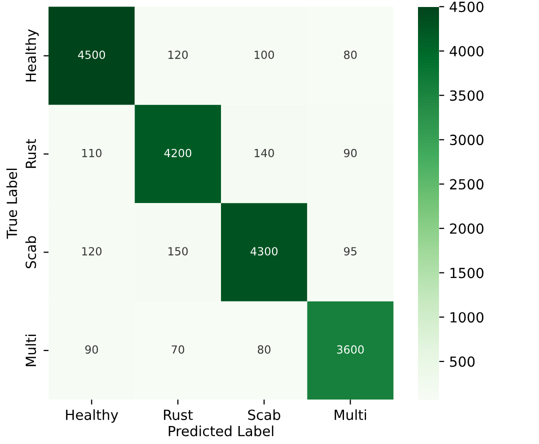 This screenshot has width=539, height=444. What do you see at coordinates (178, 349) in the screenshot?
I see `data-label: 70` at bounding box center [178, 349].